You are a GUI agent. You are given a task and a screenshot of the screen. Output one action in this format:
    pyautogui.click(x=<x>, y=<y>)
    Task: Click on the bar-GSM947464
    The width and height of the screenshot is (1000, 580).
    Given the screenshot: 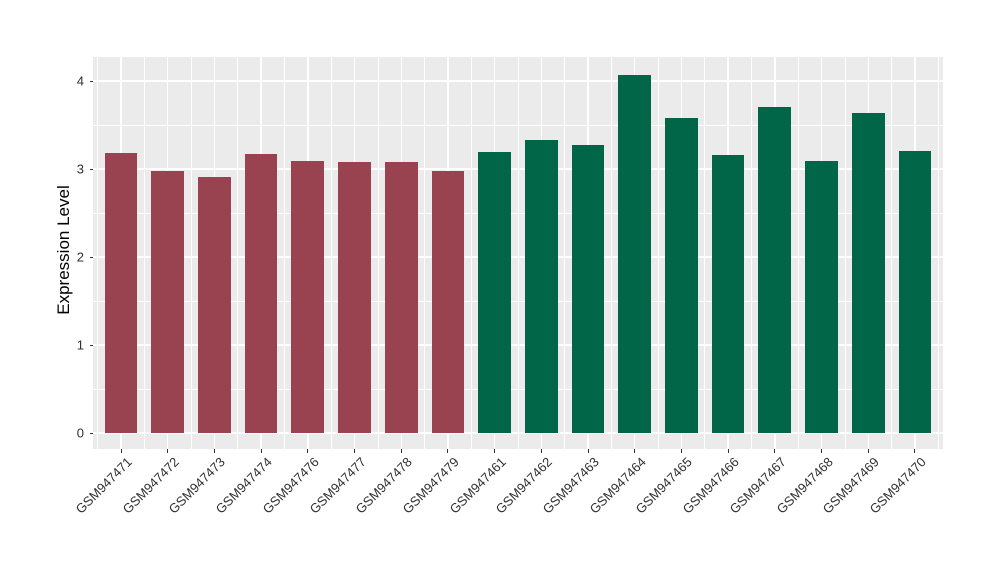 What is the action you would take?
    pyautogui.click(x=635, y=253)
    